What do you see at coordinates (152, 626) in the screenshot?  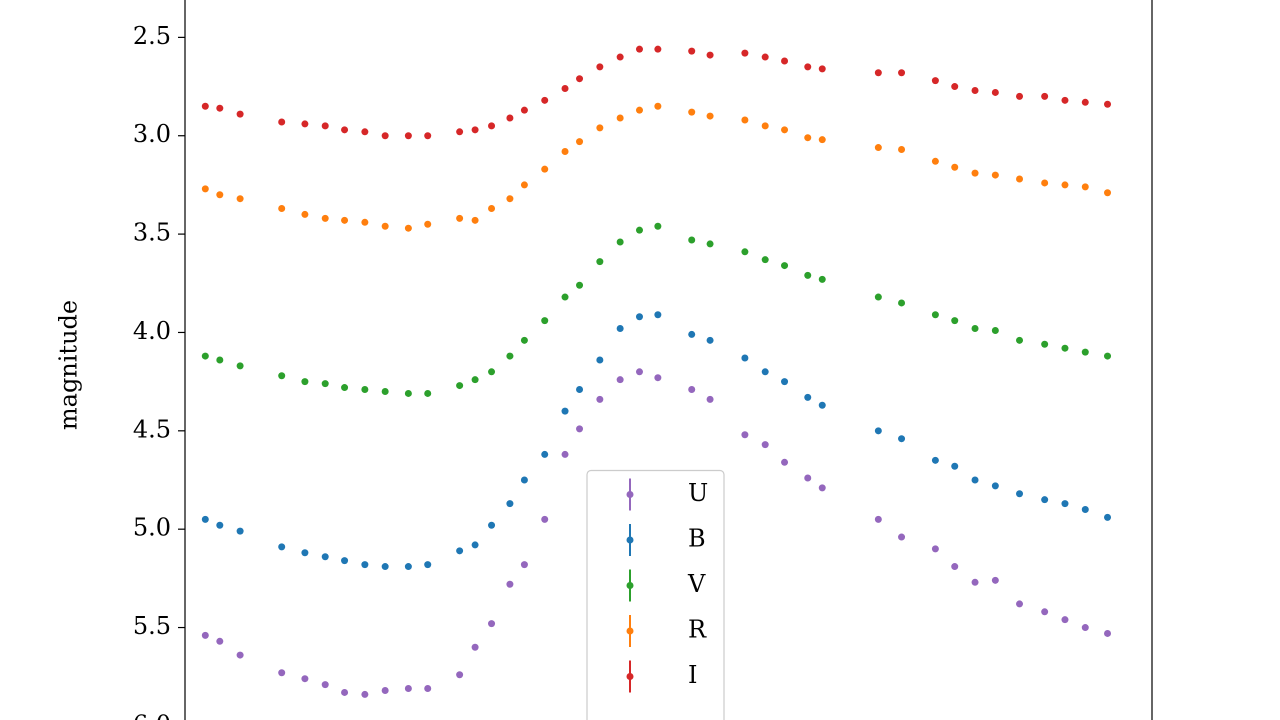 I see `y-tick-label: 5.5` at bounding box center [152, 626].